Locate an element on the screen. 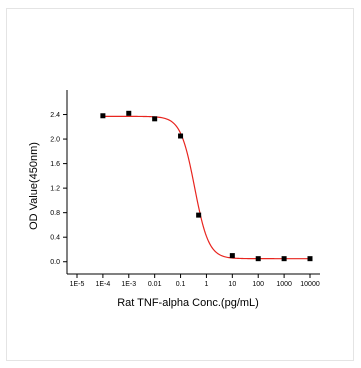  x-ticks: 1E-5 1E-4 1E-3 0.01 0.1 1 10 100 1000 10000 is located at coordinates (195, 281).